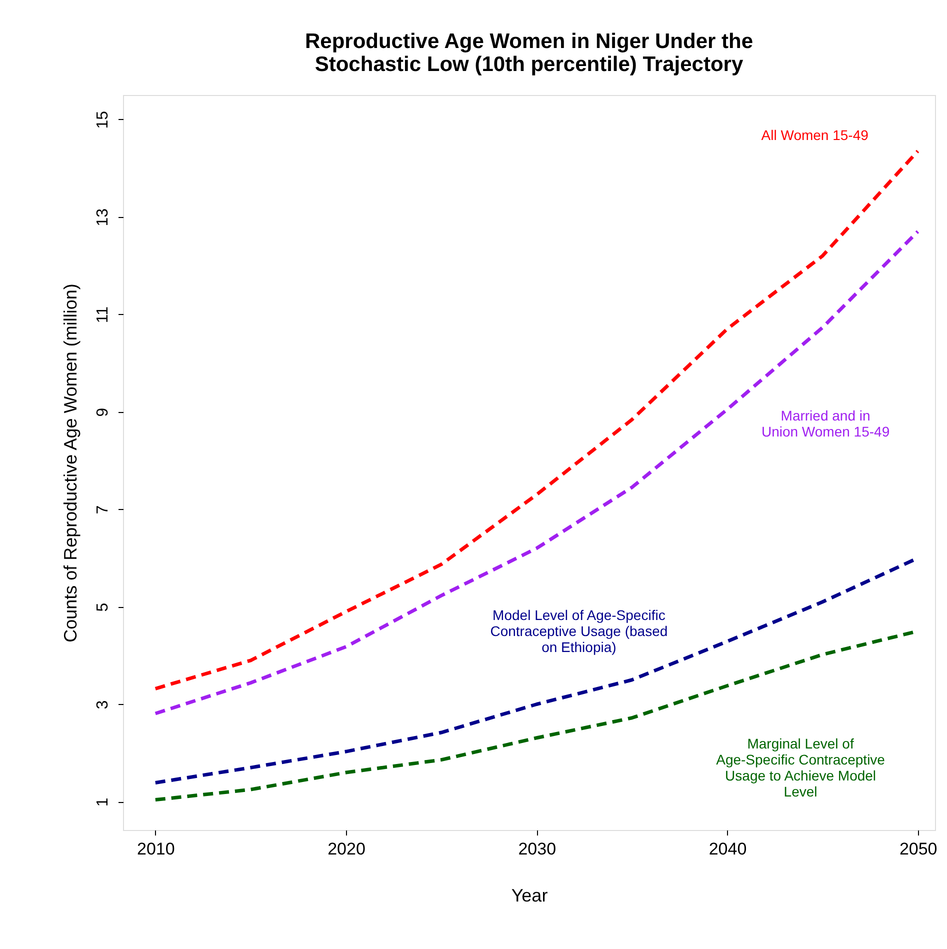 This screenshot has width=947, height=949. Describe the element at coordinates (70, 463) in the screenshot. I see `y-axis-title: Counts of Reproductive Age Women (million)` at that location.